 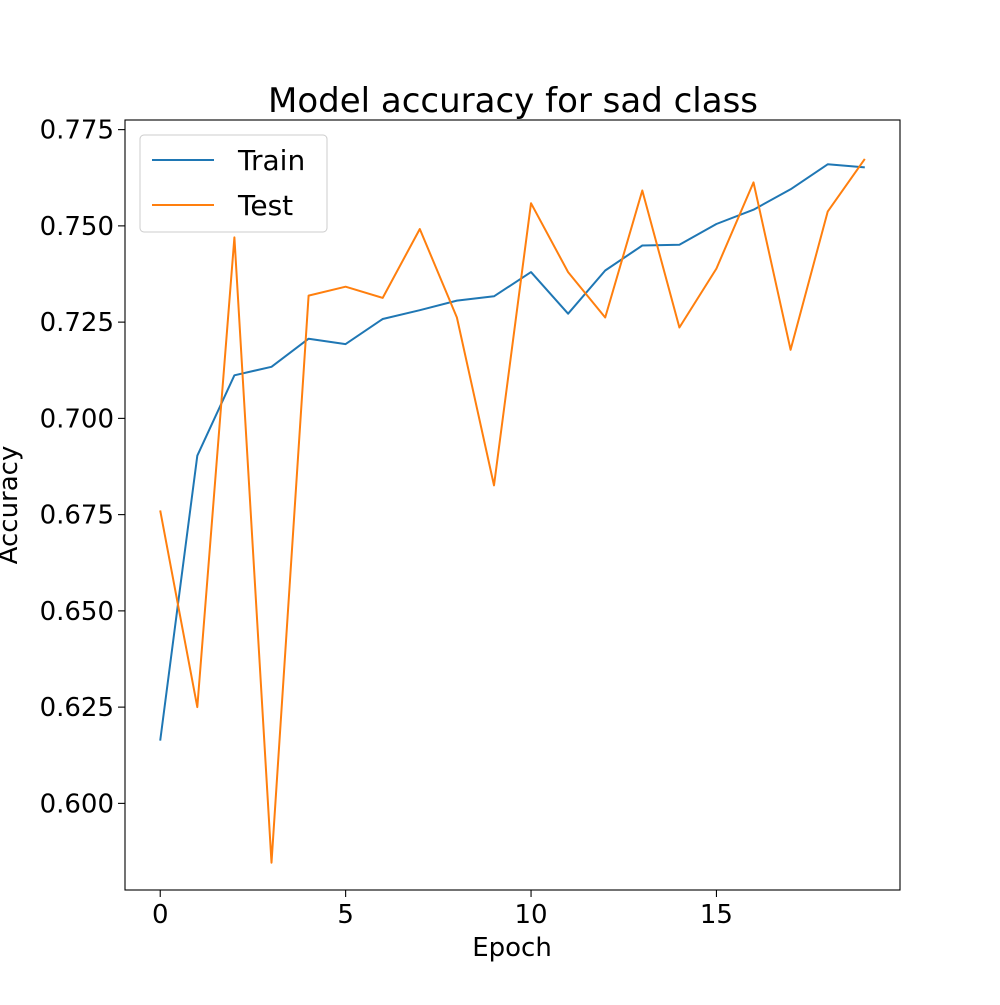 I want to click on x-axis-ticks: 0 5 10 15, so click(x=442, y=910).